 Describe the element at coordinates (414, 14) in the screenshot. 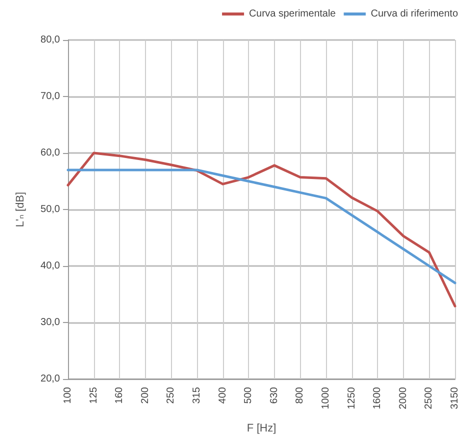

I see `legend-label: Curva di riferimento` at that location.